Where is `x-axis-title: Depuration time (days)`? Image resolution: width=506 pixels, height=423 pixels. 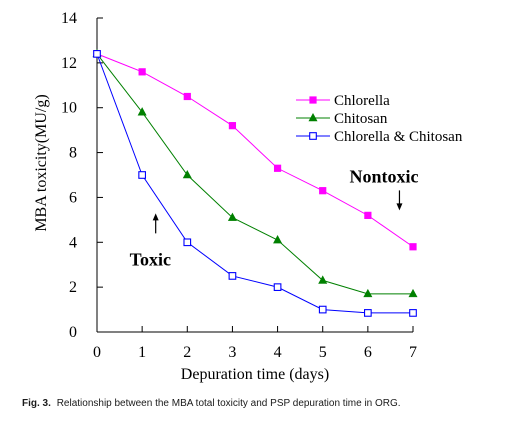 x-axis-title: Depuration time (days) is located at coordinates (255, 374).